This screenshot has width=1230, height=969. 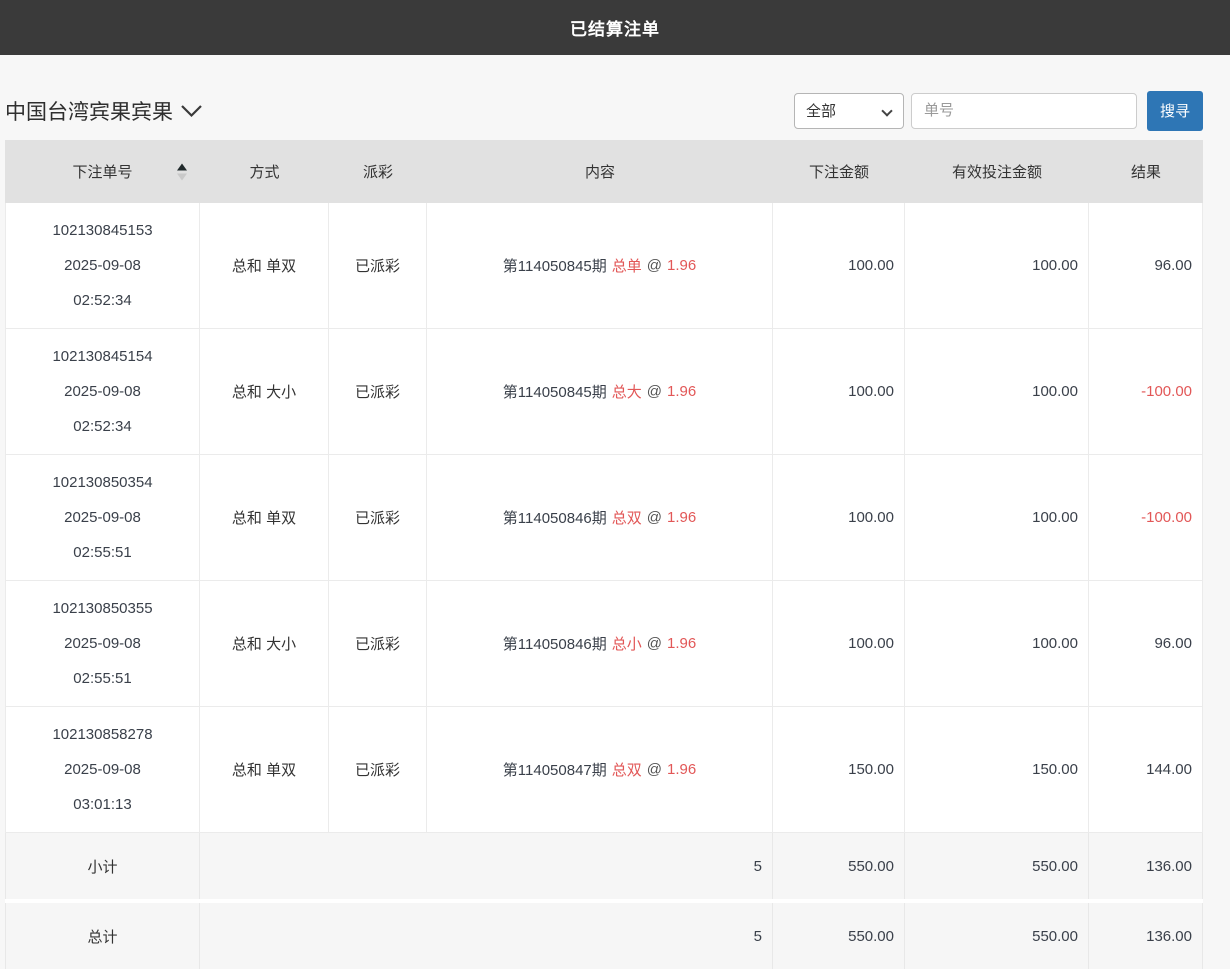 What do you see at coordinates (102, 552) in the screenshot?
I see `bet-time: 02:55:51` at bounding box center [102, 552].